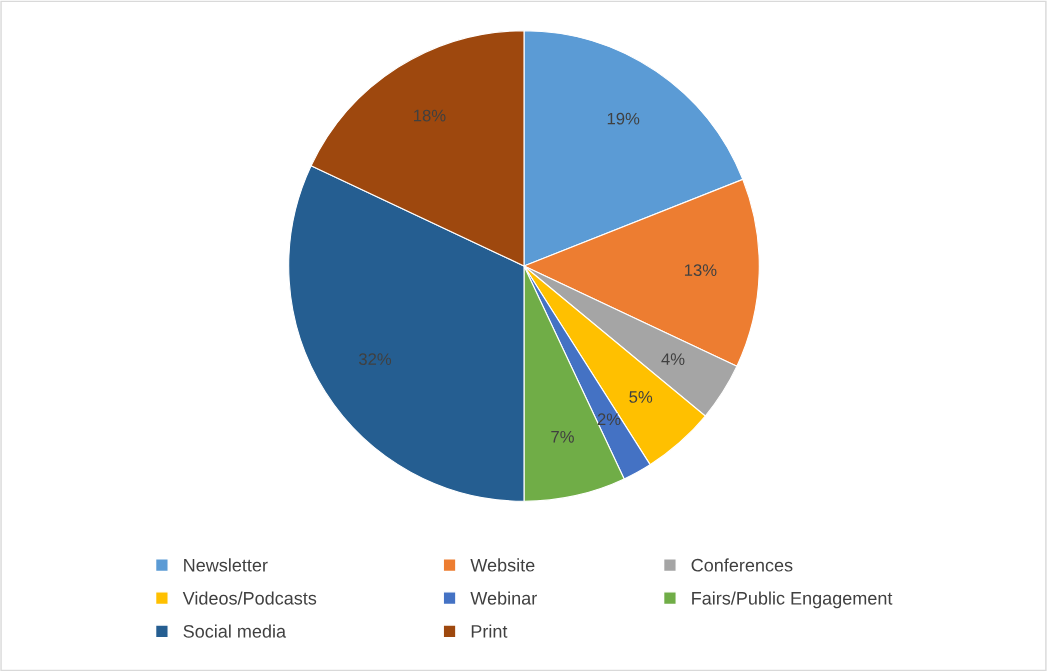 The image size is (1048, 671). I want to click on legend-label: Fairs/Public Engagement, so click(792, 600).